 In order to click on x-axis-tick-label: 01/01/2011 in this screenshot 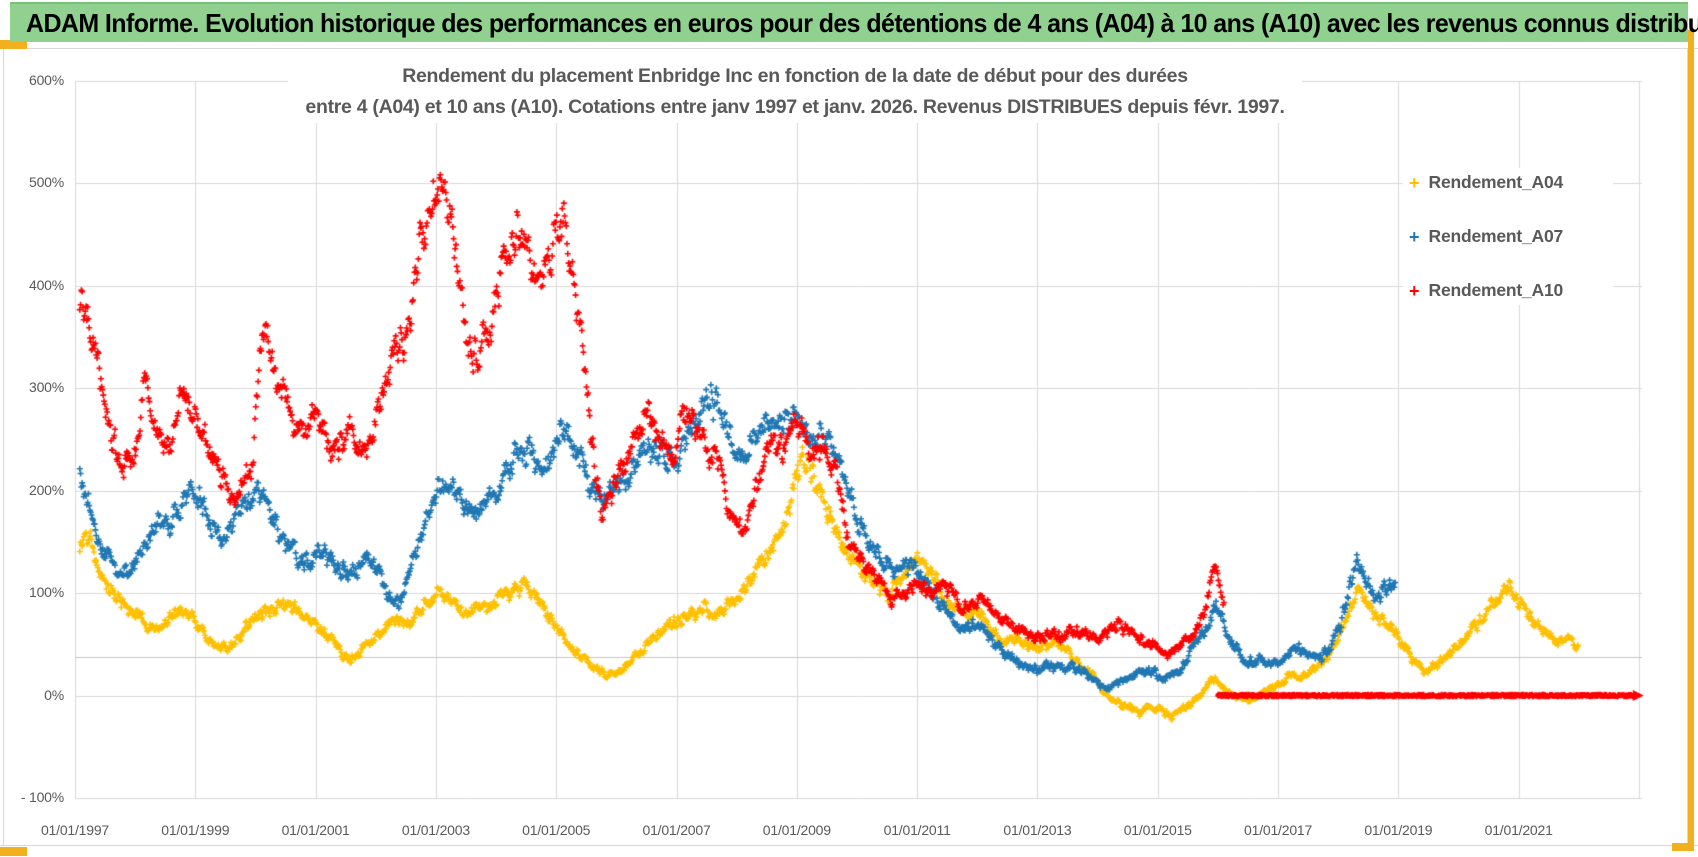, I will do `click(917, 830)`.